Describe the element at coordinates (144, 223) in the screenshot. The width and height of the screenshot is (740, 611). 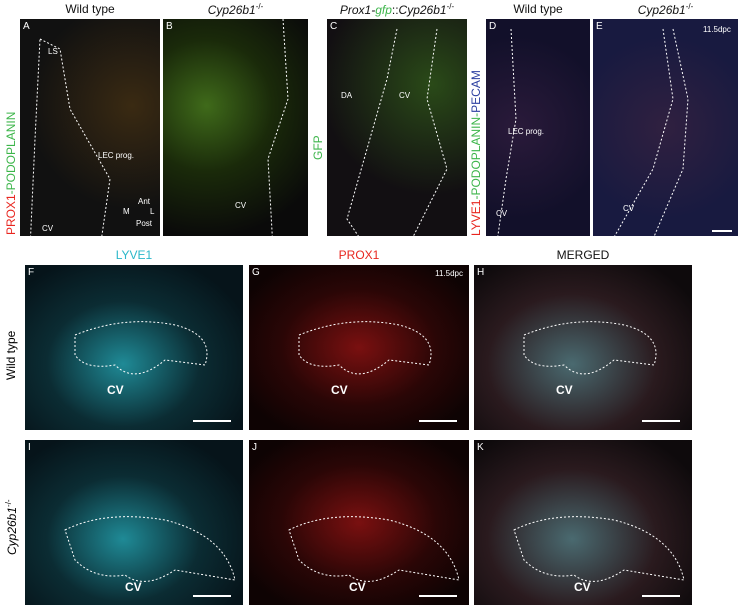
I see `panel-label: Post` at that location.